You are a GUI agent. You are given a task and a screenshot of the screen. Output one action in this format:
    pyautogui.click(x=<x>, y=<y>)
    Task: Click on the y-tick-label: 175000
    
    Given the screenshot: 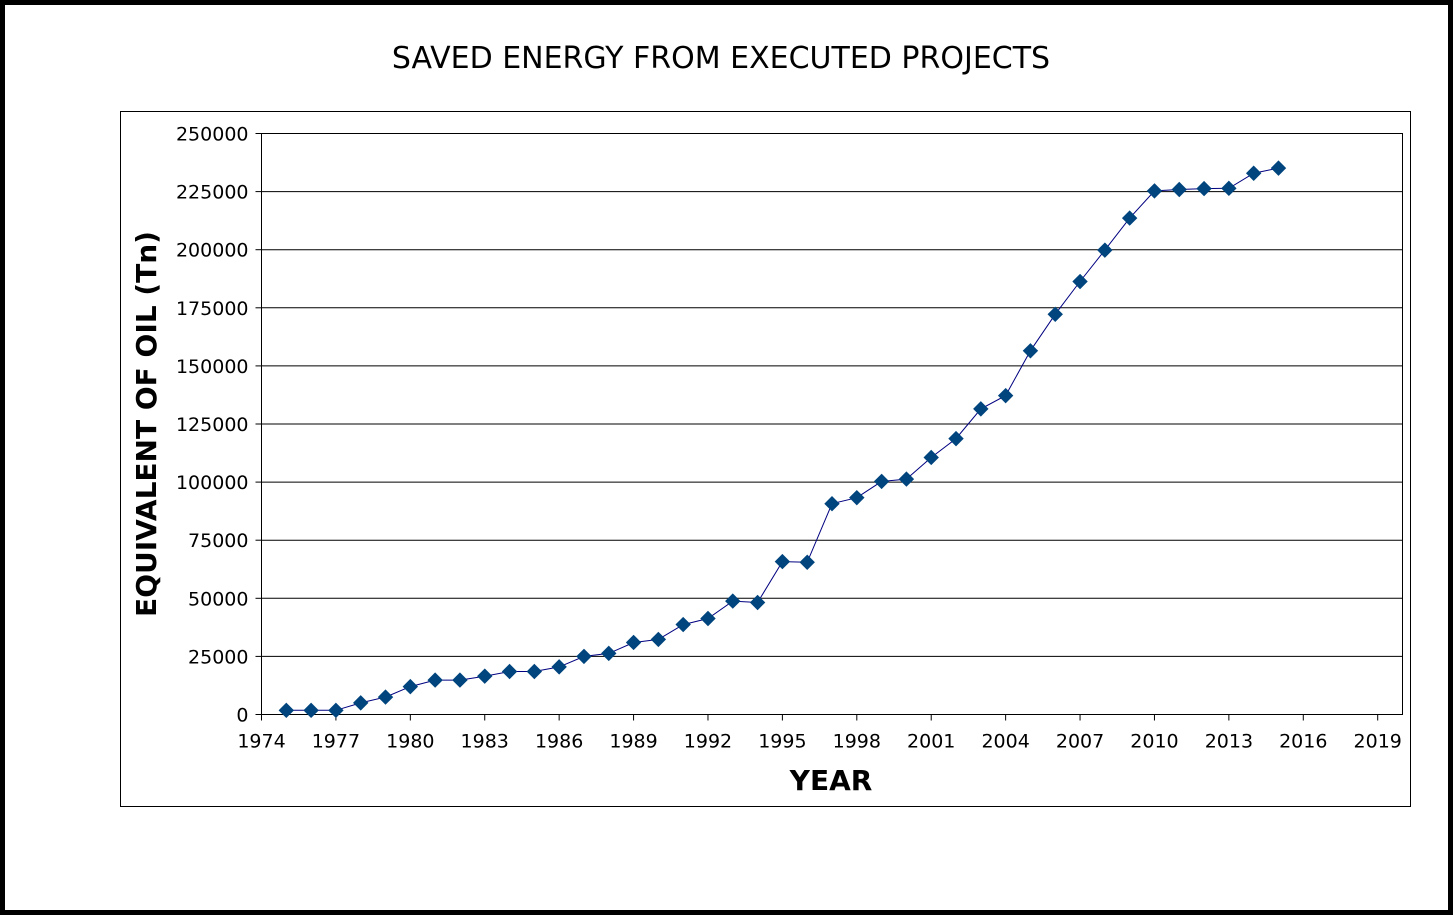 What is the action you would take?
    pyautogui.click(x=212, y=309)
    